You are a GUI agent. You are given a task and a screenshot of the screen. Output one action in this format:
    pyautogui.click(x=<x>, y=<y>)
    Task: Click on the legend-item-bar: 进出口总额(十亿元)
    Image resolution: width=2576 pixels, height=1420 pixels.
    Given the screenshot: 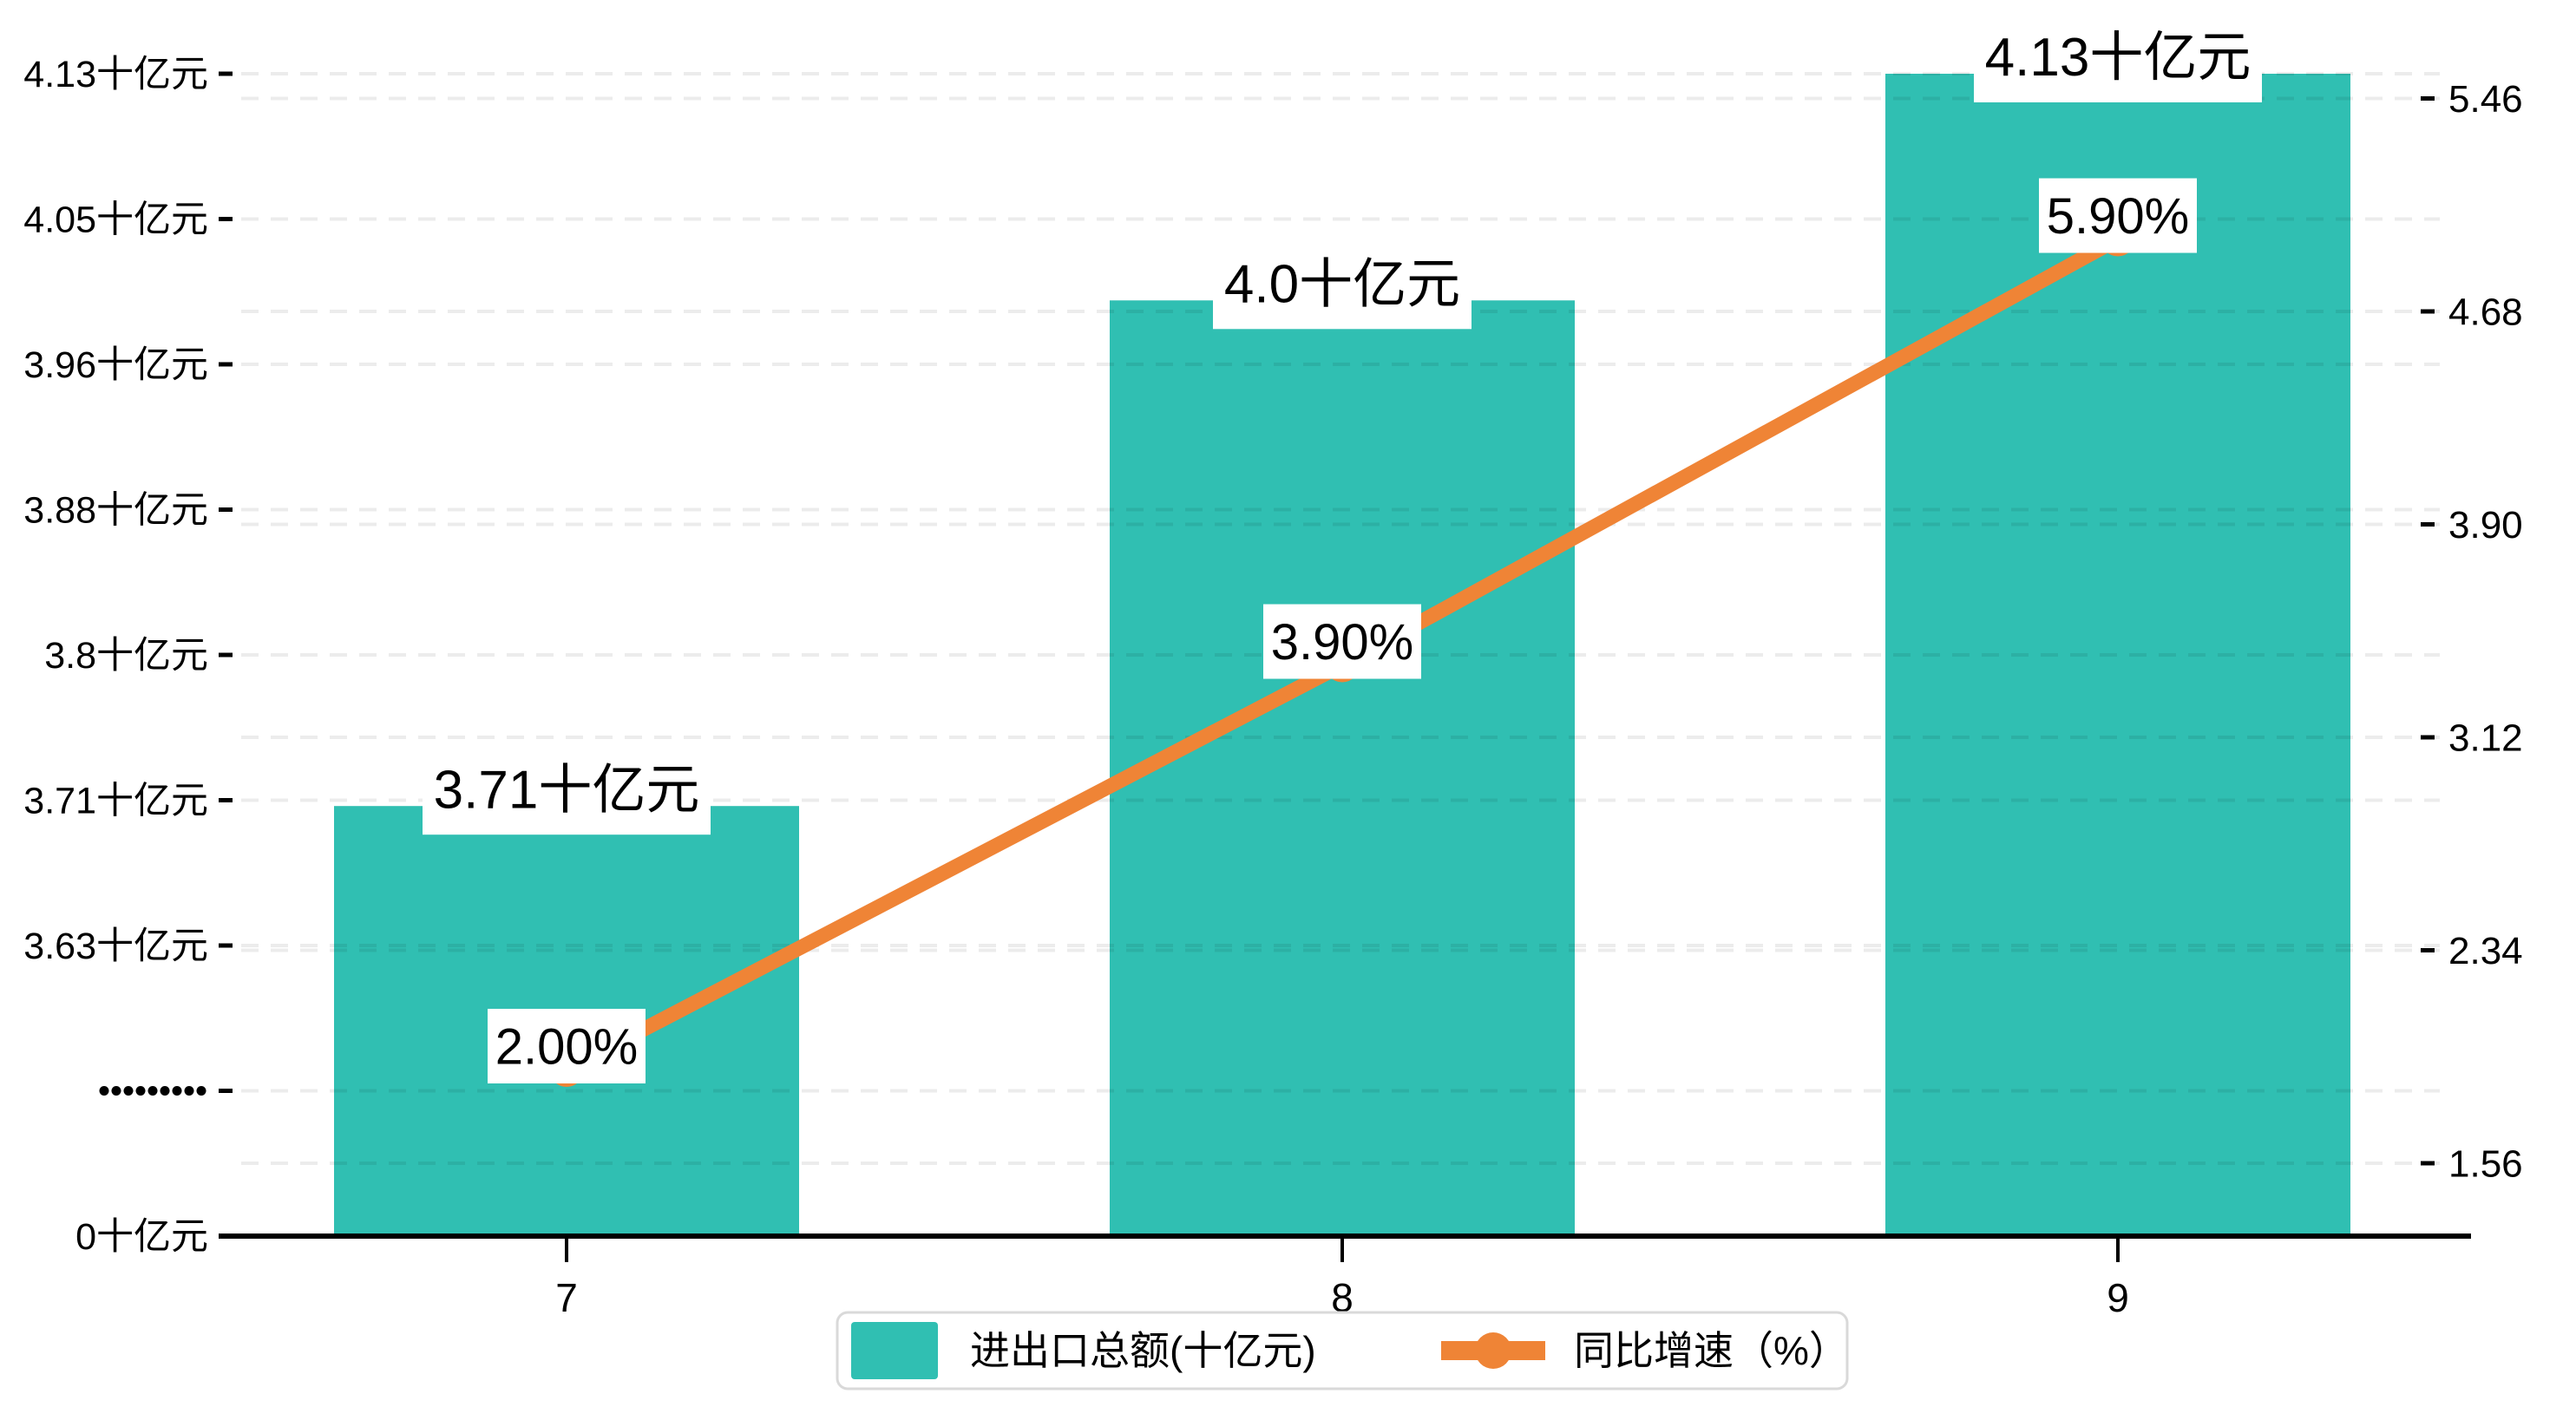 What is the action you would take?
    pyautogui.click(x=1083, y=1350)
    